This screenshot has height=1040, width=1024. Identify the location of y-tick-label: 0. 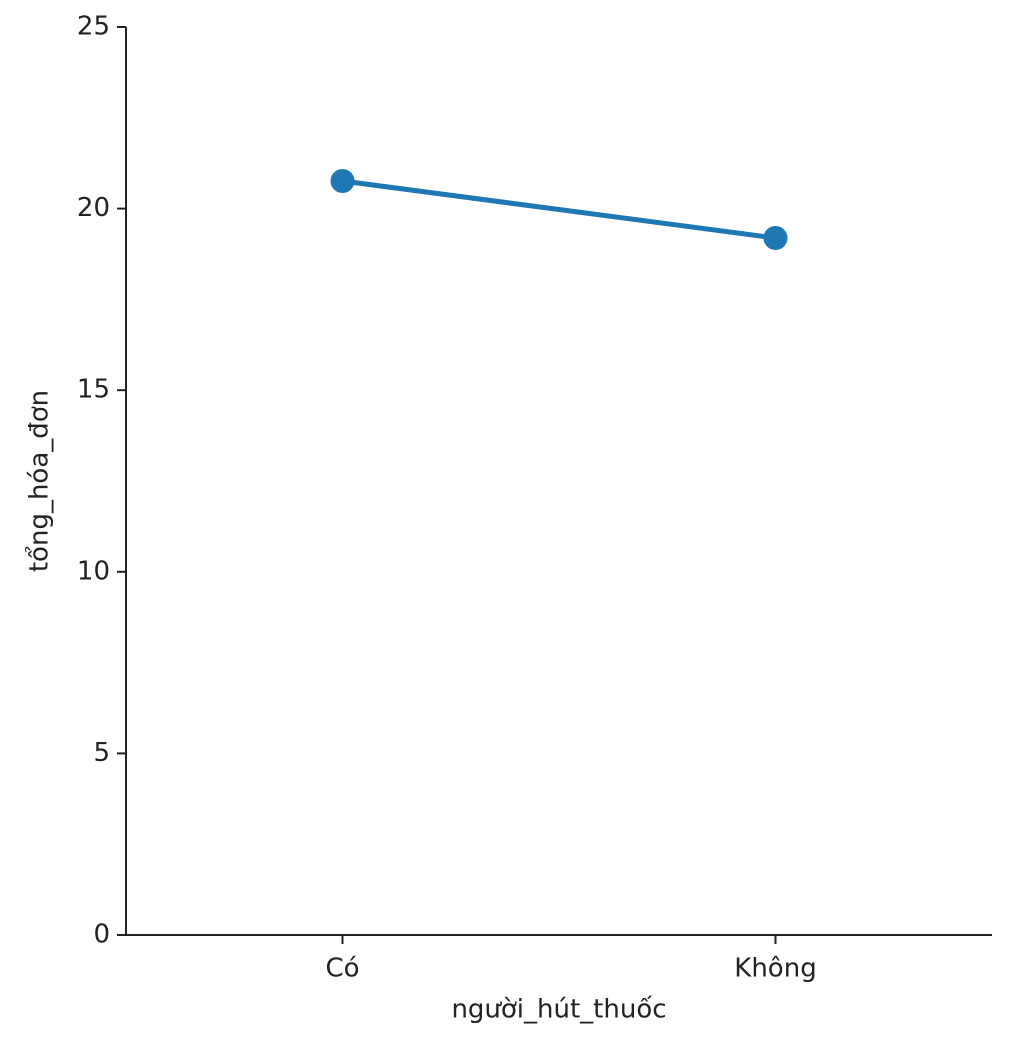
(101, 935).